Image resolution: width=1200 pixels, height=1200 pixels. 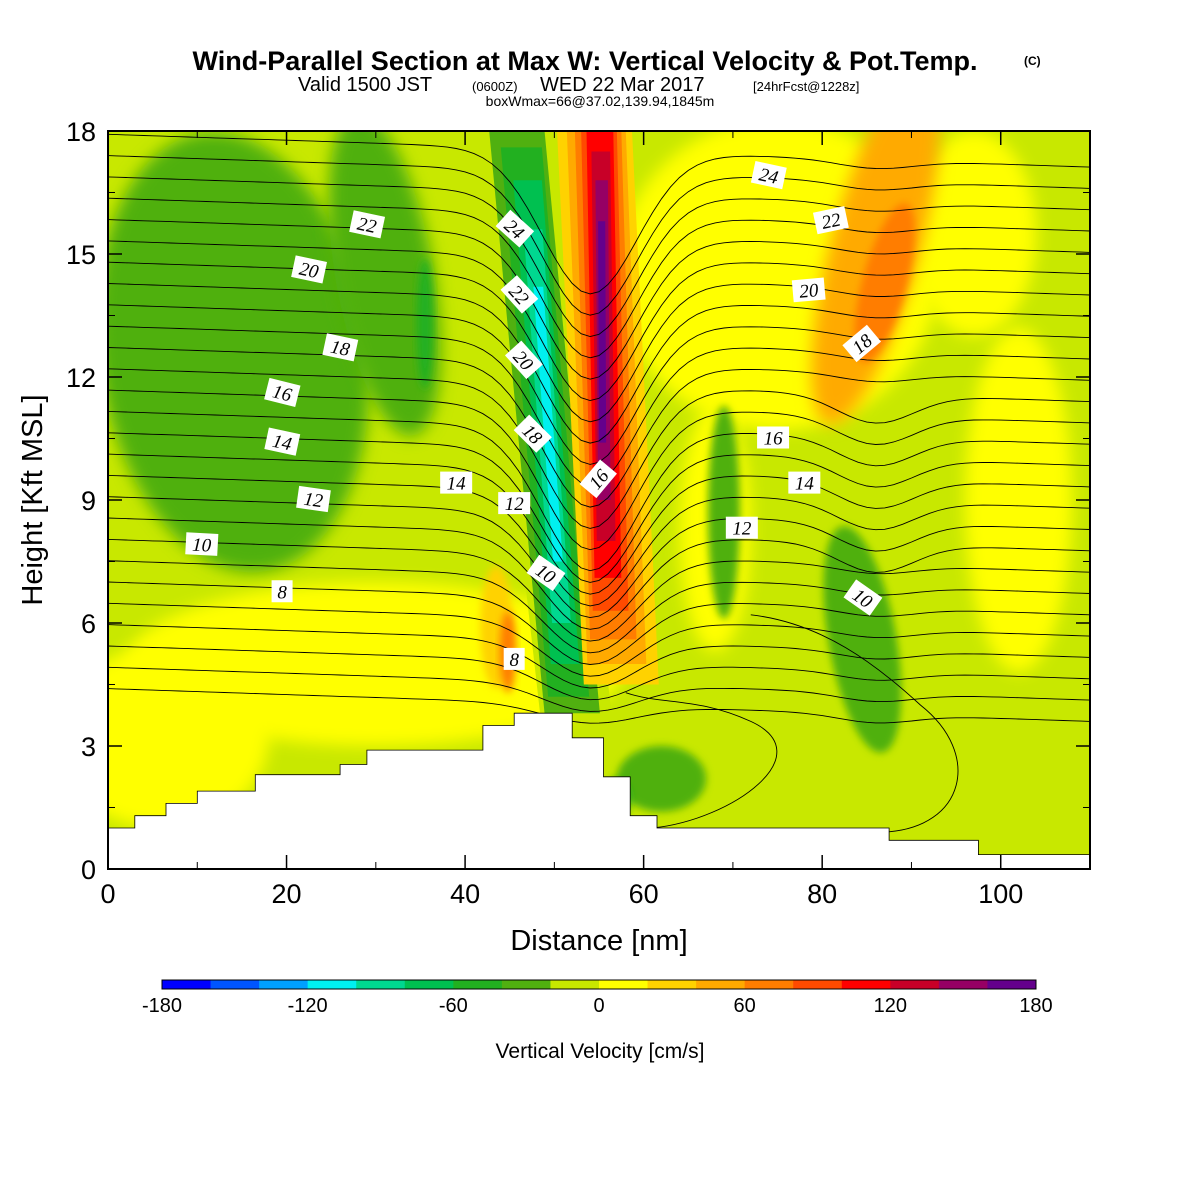 I want to click on contour-label-text: 24, so click(x=768, y=176).